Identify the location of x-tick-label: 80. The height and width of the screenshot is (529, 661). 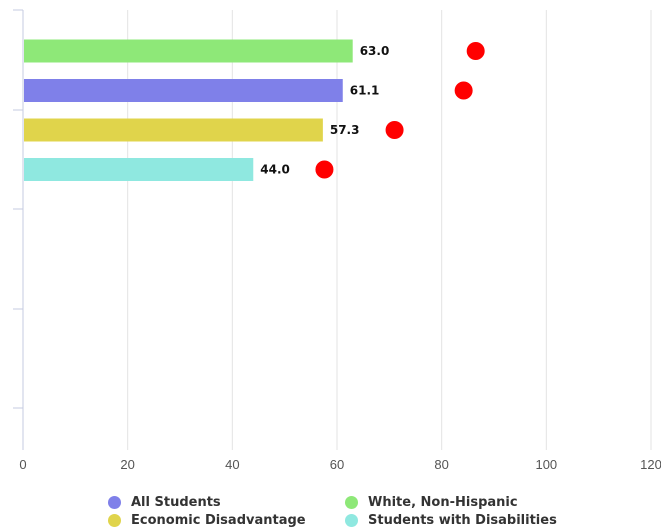
(441, 464).